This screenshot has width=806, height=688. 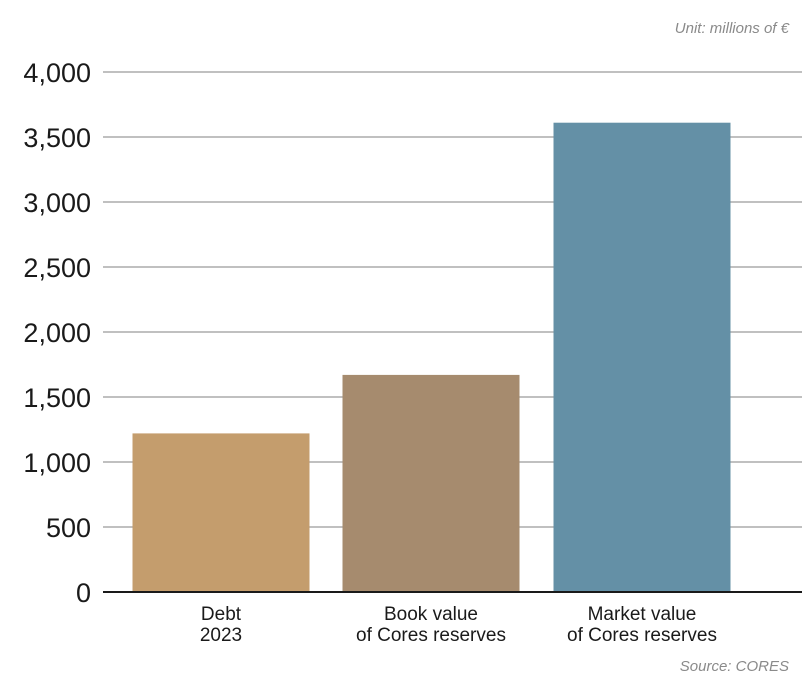 What do you see at coordinates (83, 593) in the screenshot?
I see `y-tick-label: 0` at bounding box center [83, 593].